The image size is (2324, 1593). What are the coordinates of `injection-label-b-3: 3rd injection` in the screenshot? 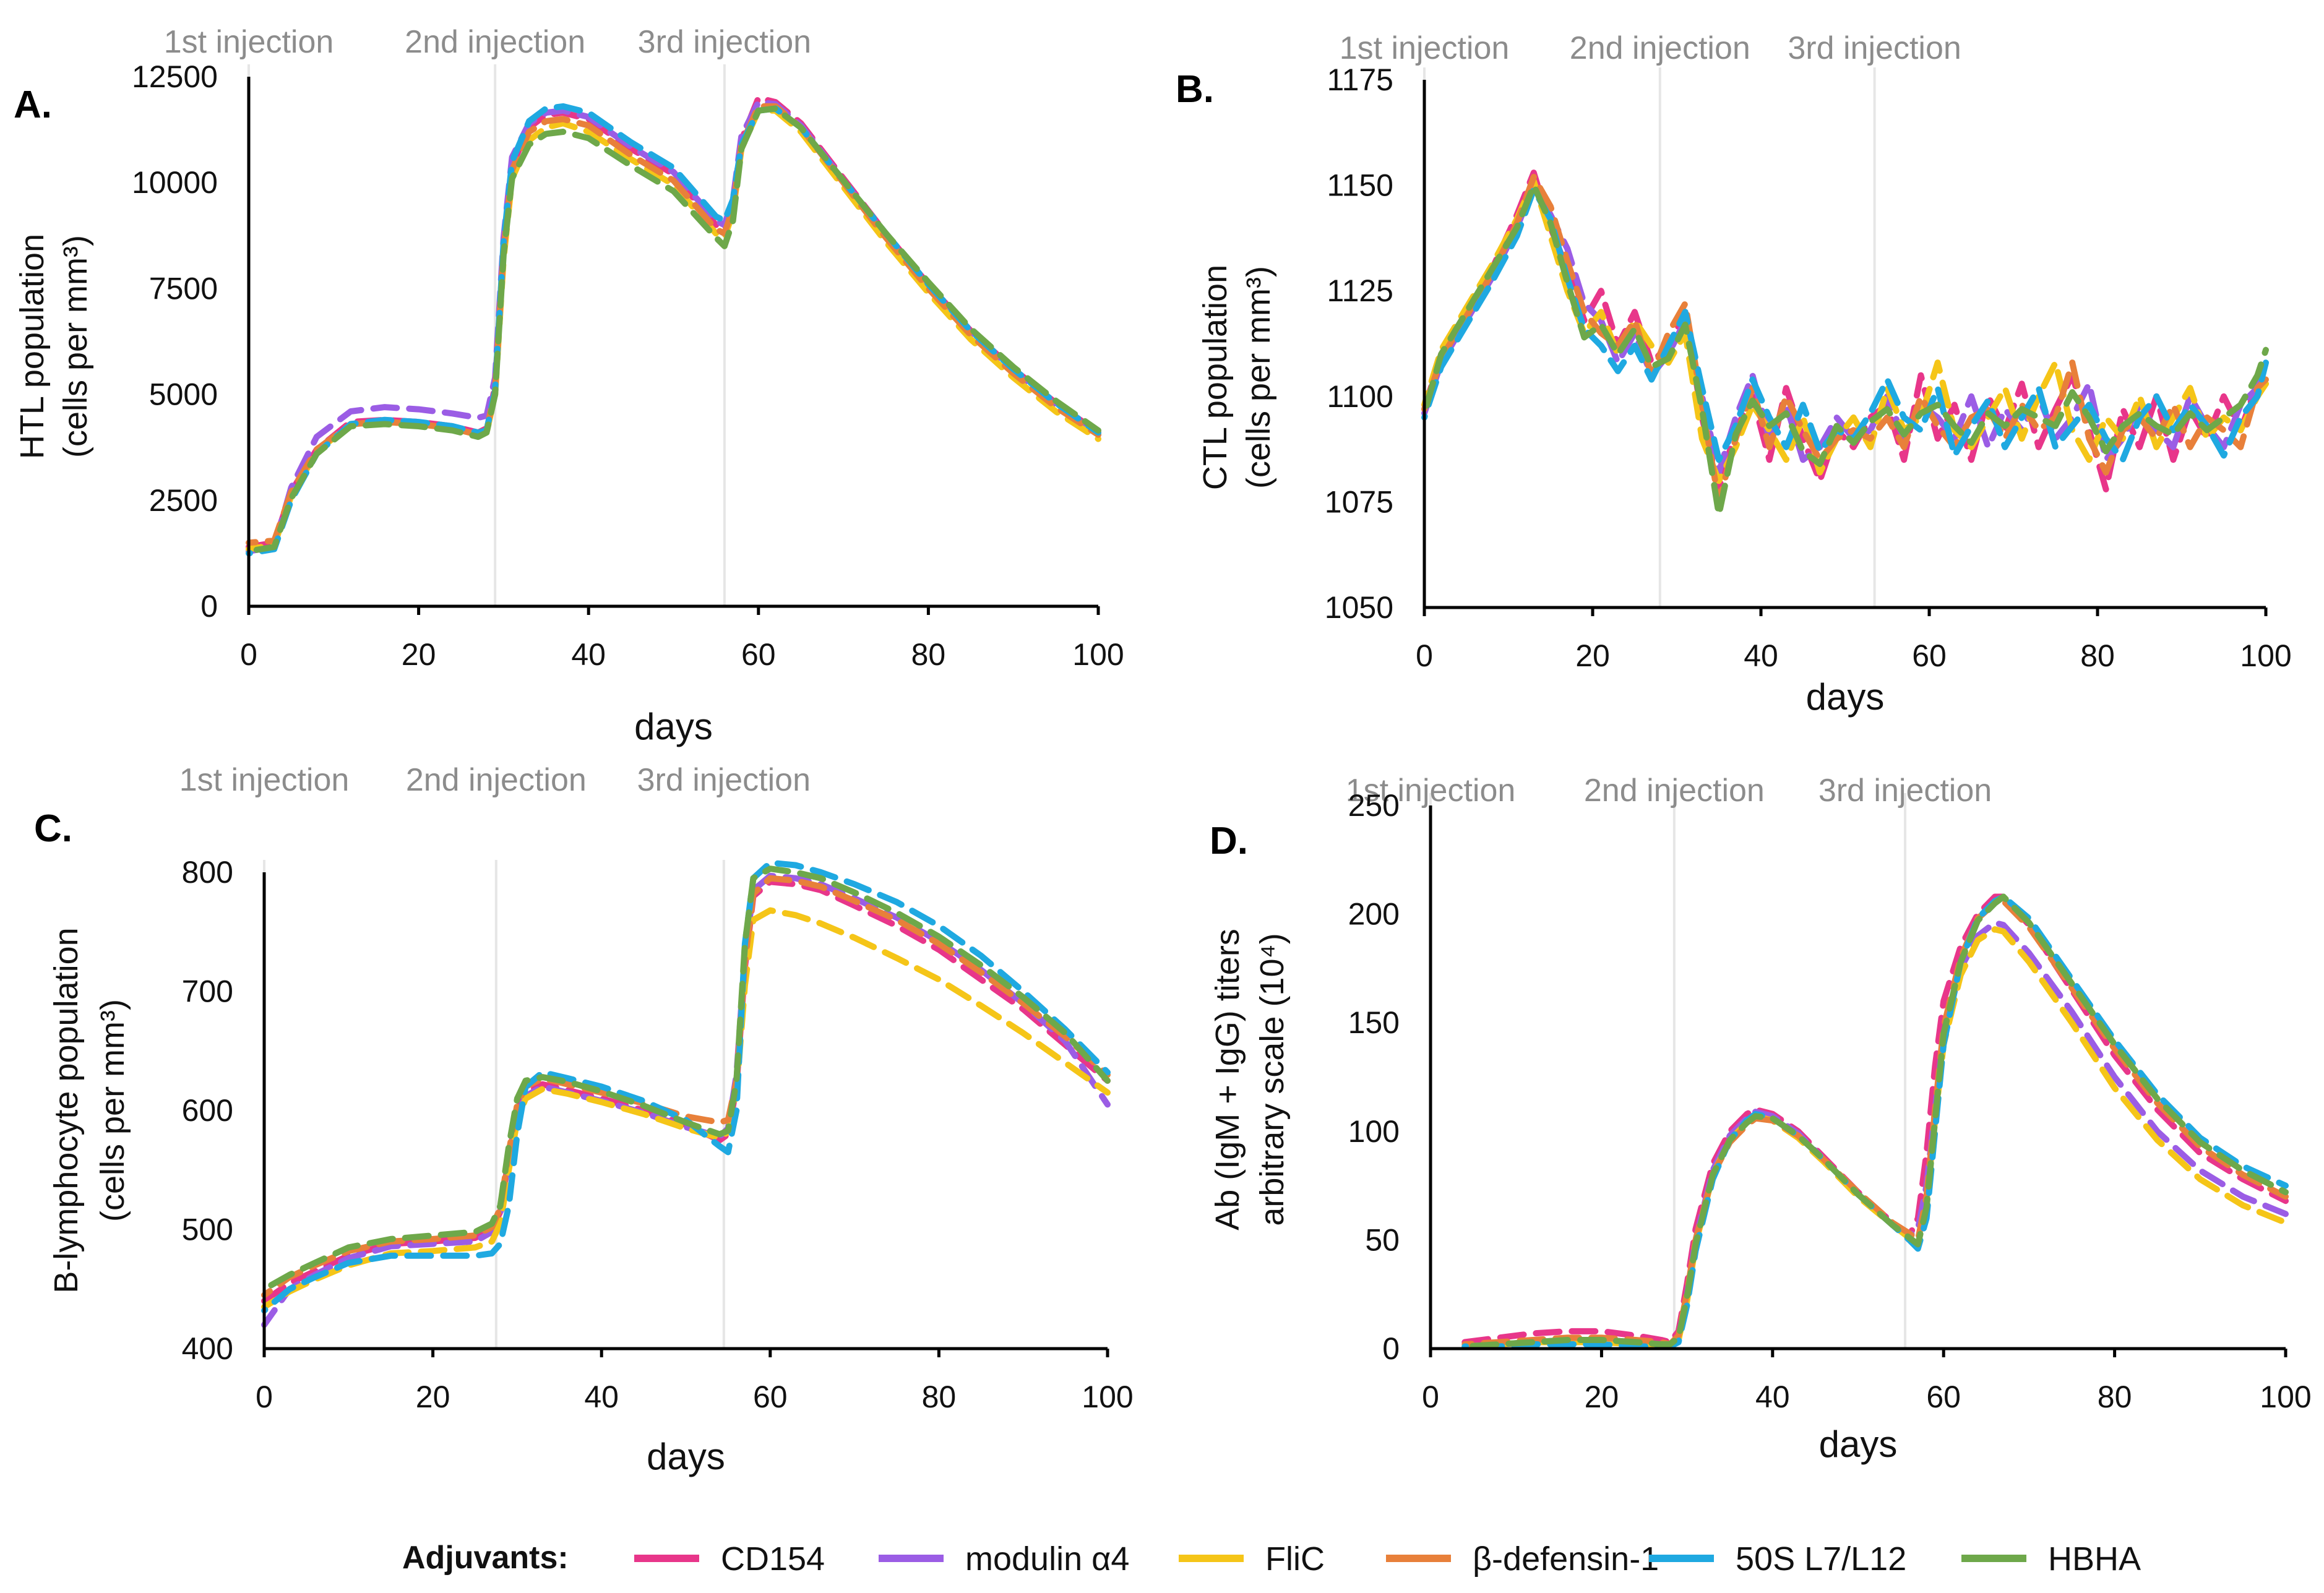 It's located at (1874, 48).